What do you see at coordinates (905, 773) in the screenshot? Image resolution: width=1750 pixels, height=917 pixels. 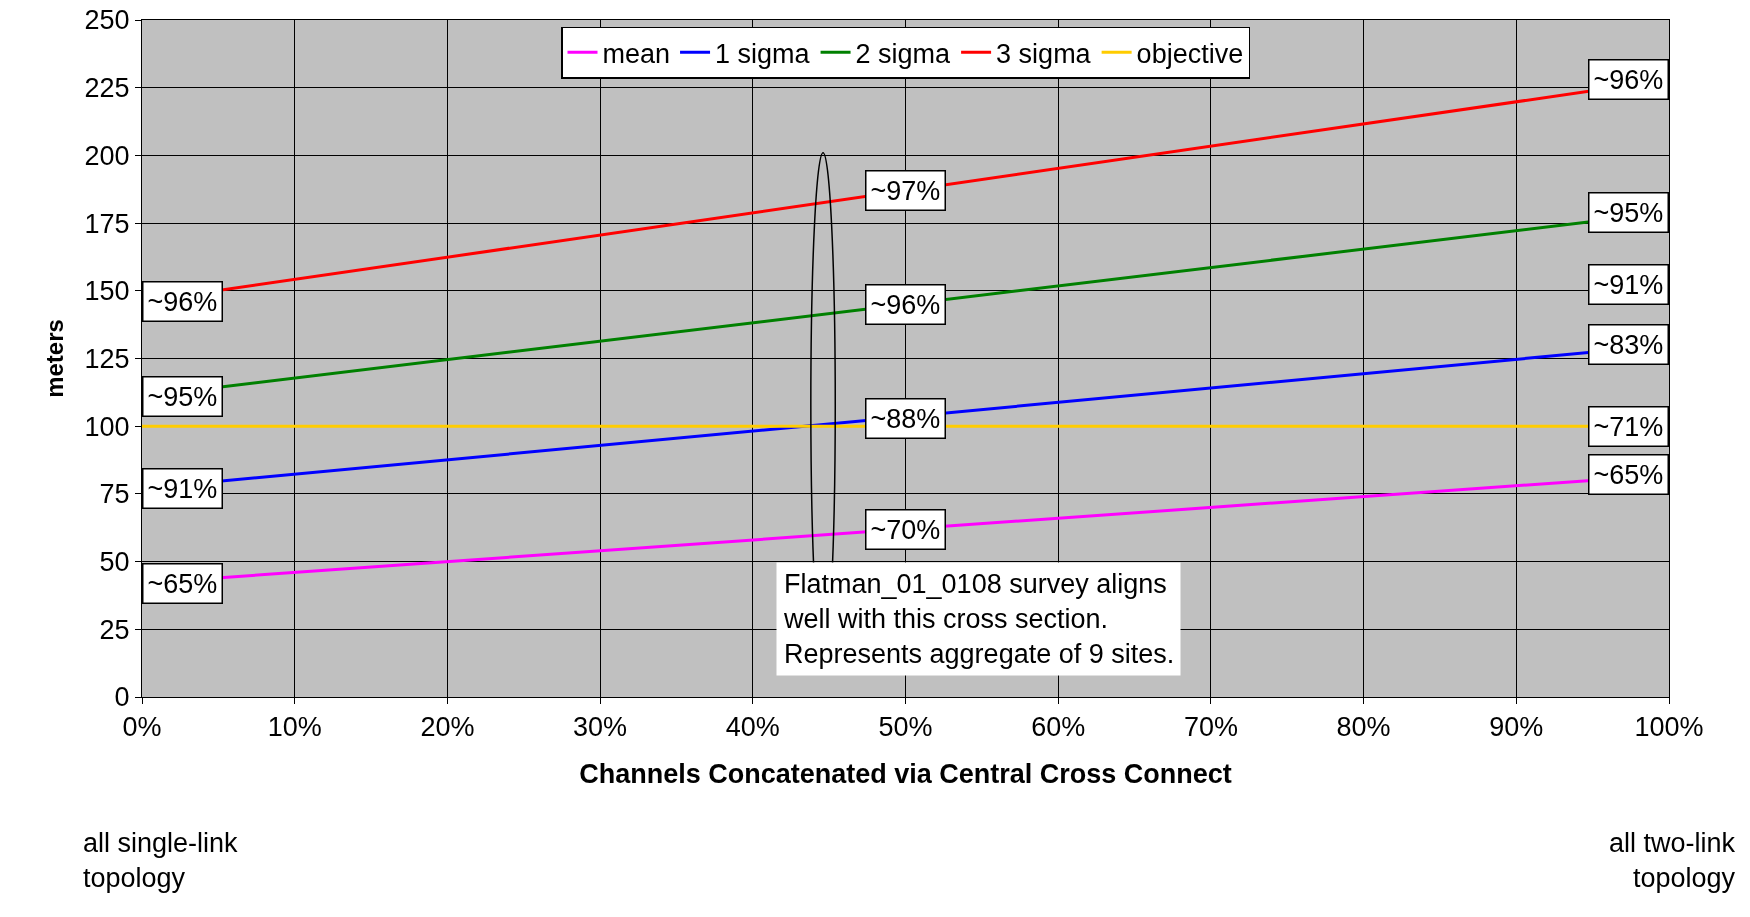 I see `x-axis-title: Channels Concatenated via Central Cross Connect` at bounding box center [905, 773].